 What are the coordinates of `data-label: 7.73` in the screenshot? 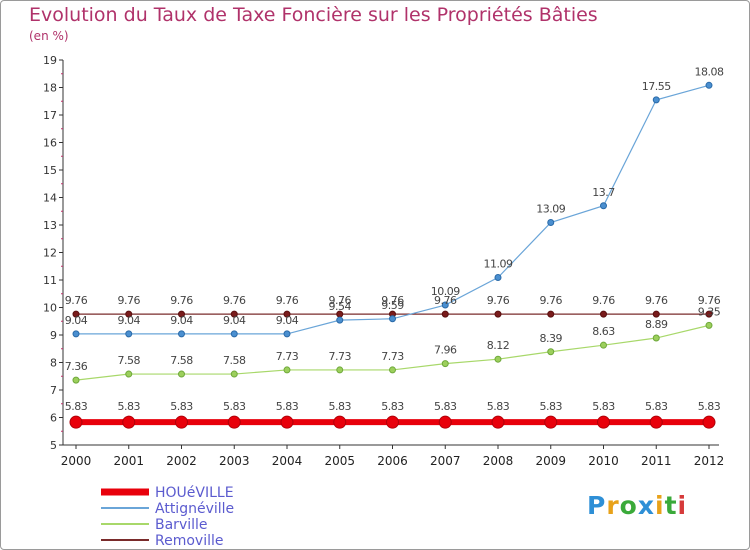 It's located at (340, 356).